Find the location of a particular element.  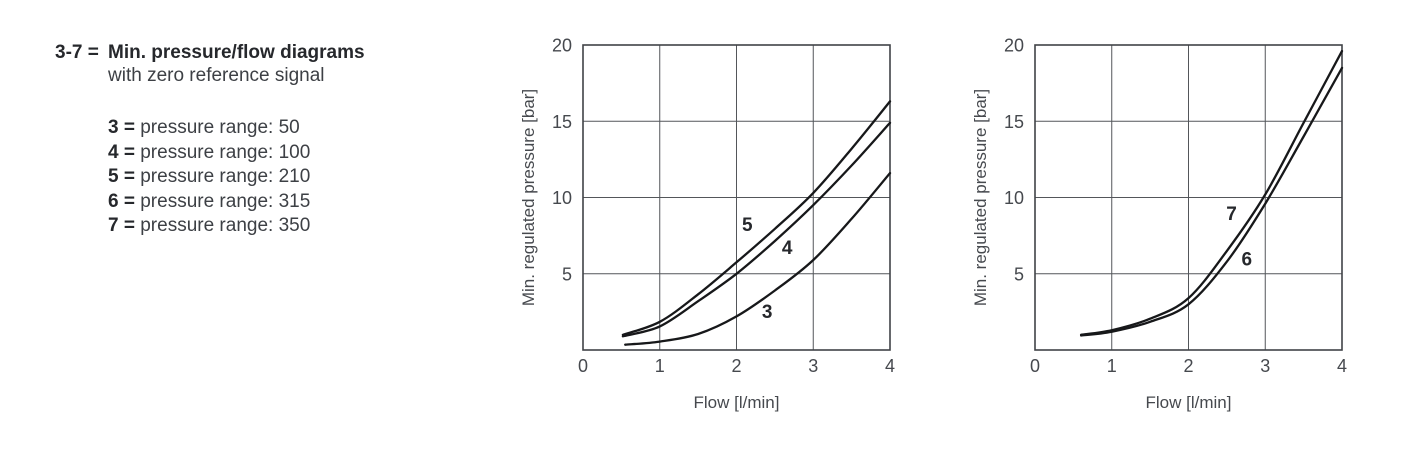

curve-5-label: 5 is located at coordinates (747, 225).